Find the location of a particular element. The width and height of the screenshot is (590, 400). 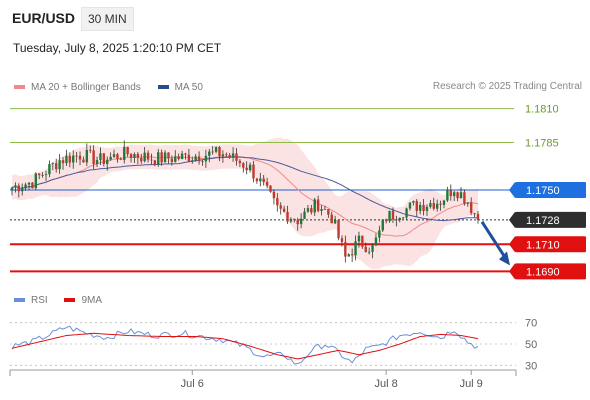

legend-label-9ma: 9MA is located at coordinates (92, 300).